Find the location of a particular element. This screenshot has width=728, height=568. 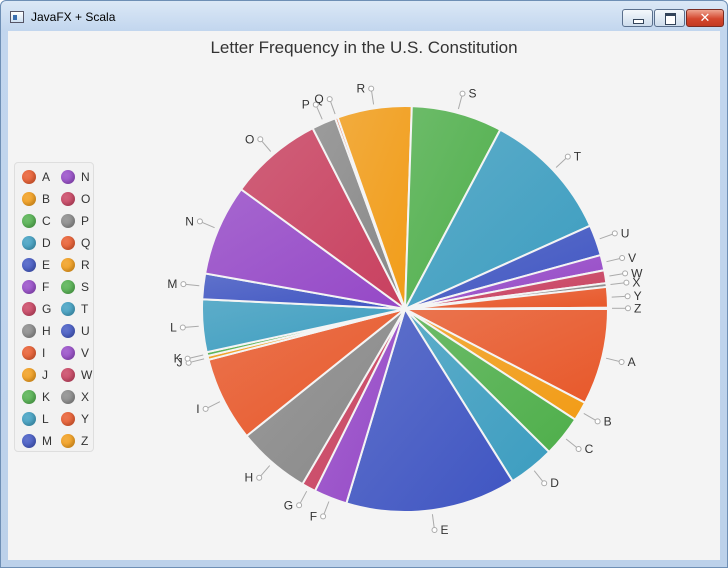

pie-slice-t is located at coordinates (497, 220).